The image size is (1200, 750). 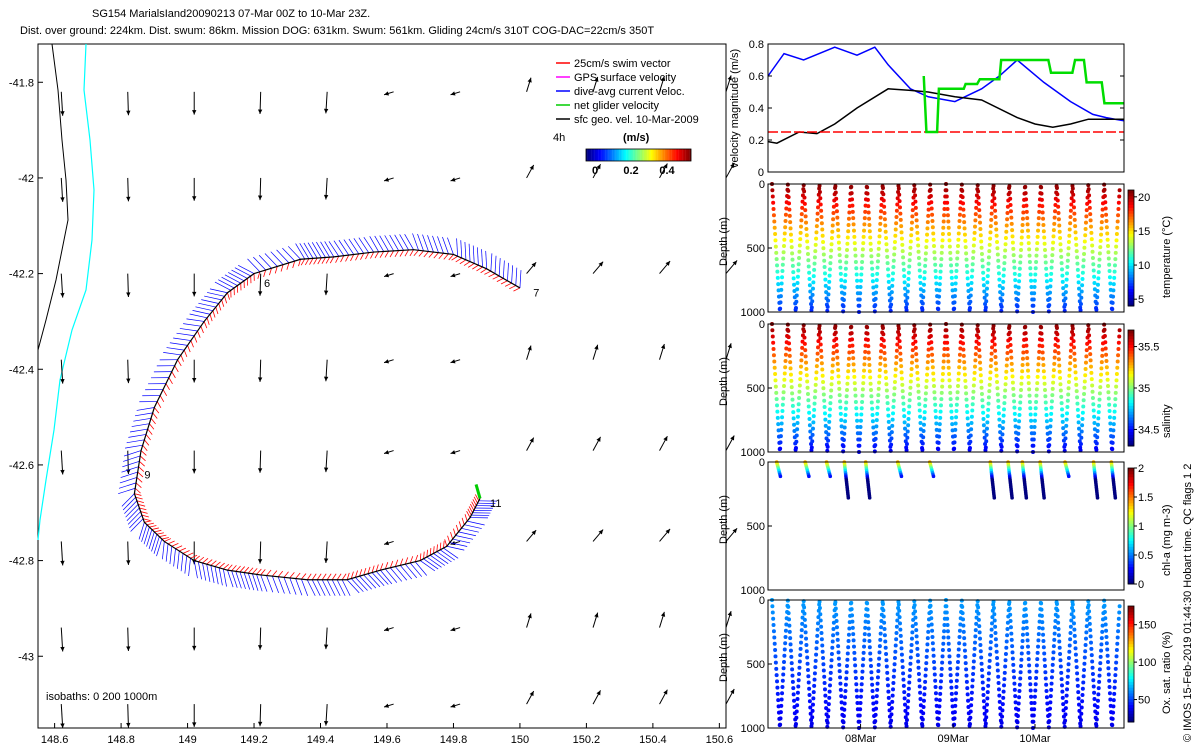 I want to click on legend-label: sfc geo. vel. 10-Mar-2009, so click(x=636, y=120).